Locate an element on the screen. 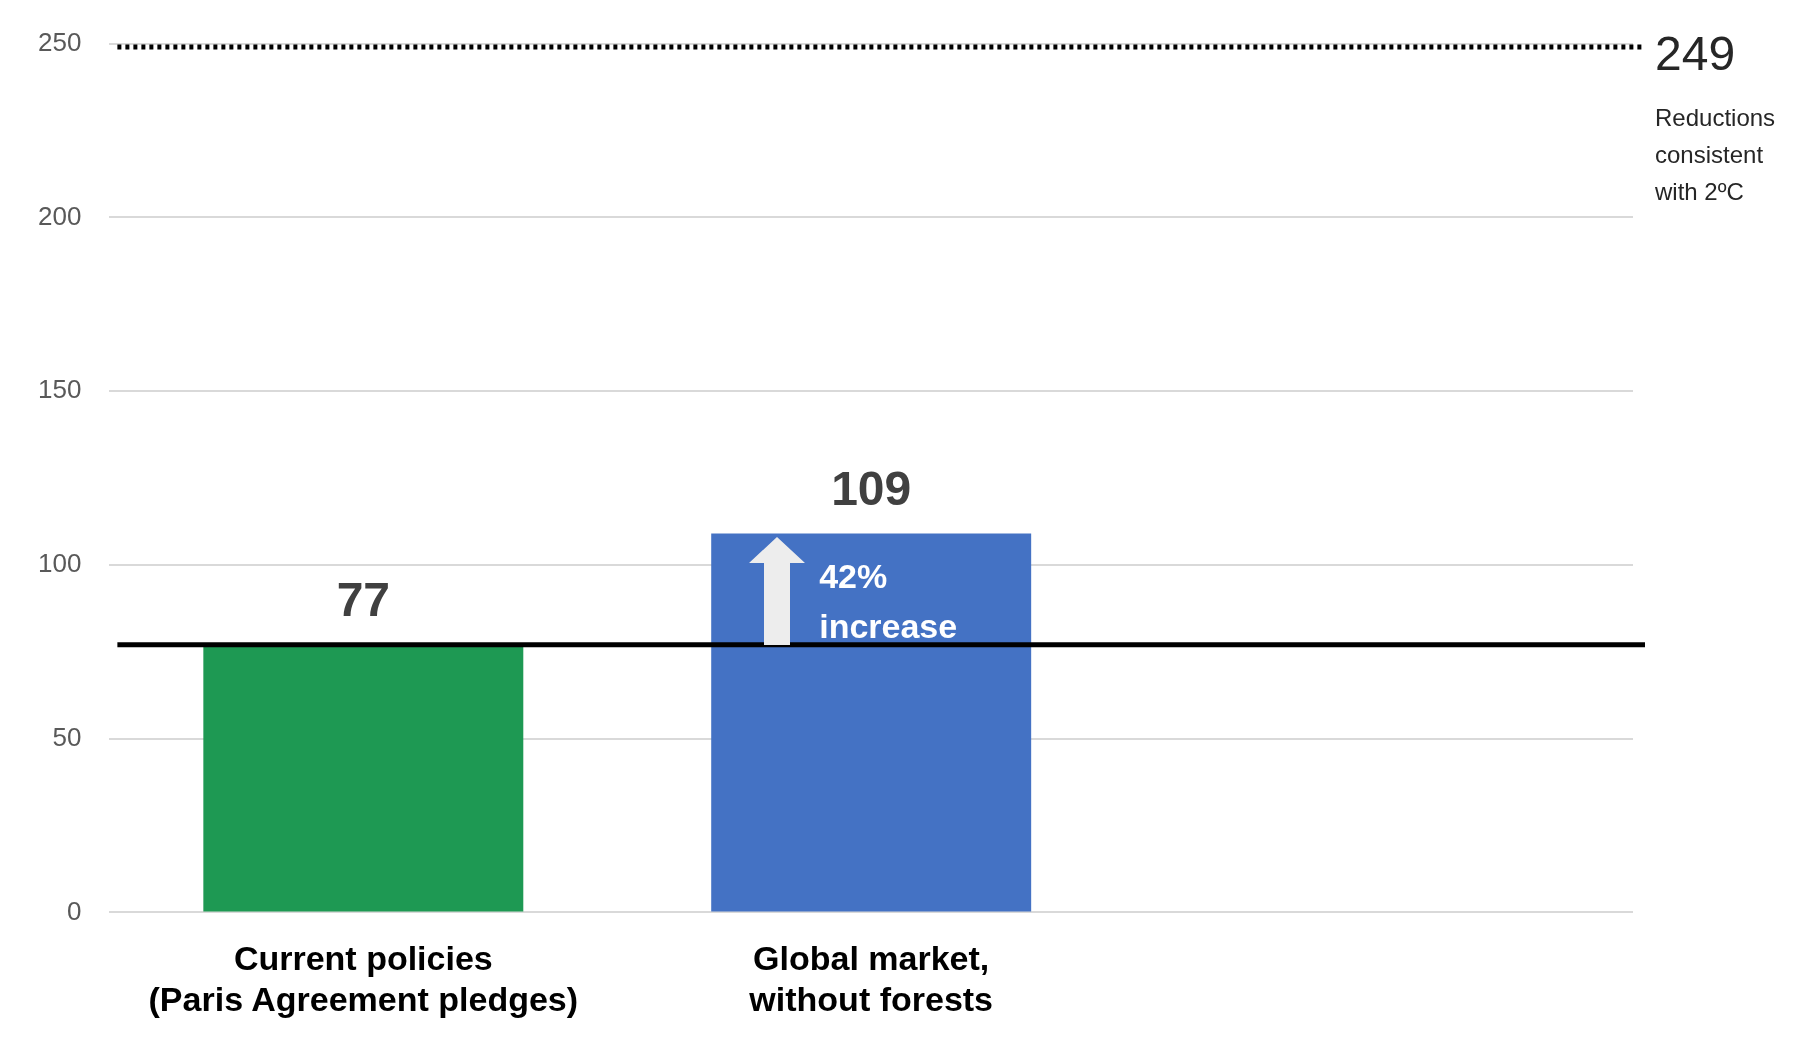 This screenshot has width=1808, height=1042. x-tick-label: Global market, without forests is located at coordinates (871, 978).